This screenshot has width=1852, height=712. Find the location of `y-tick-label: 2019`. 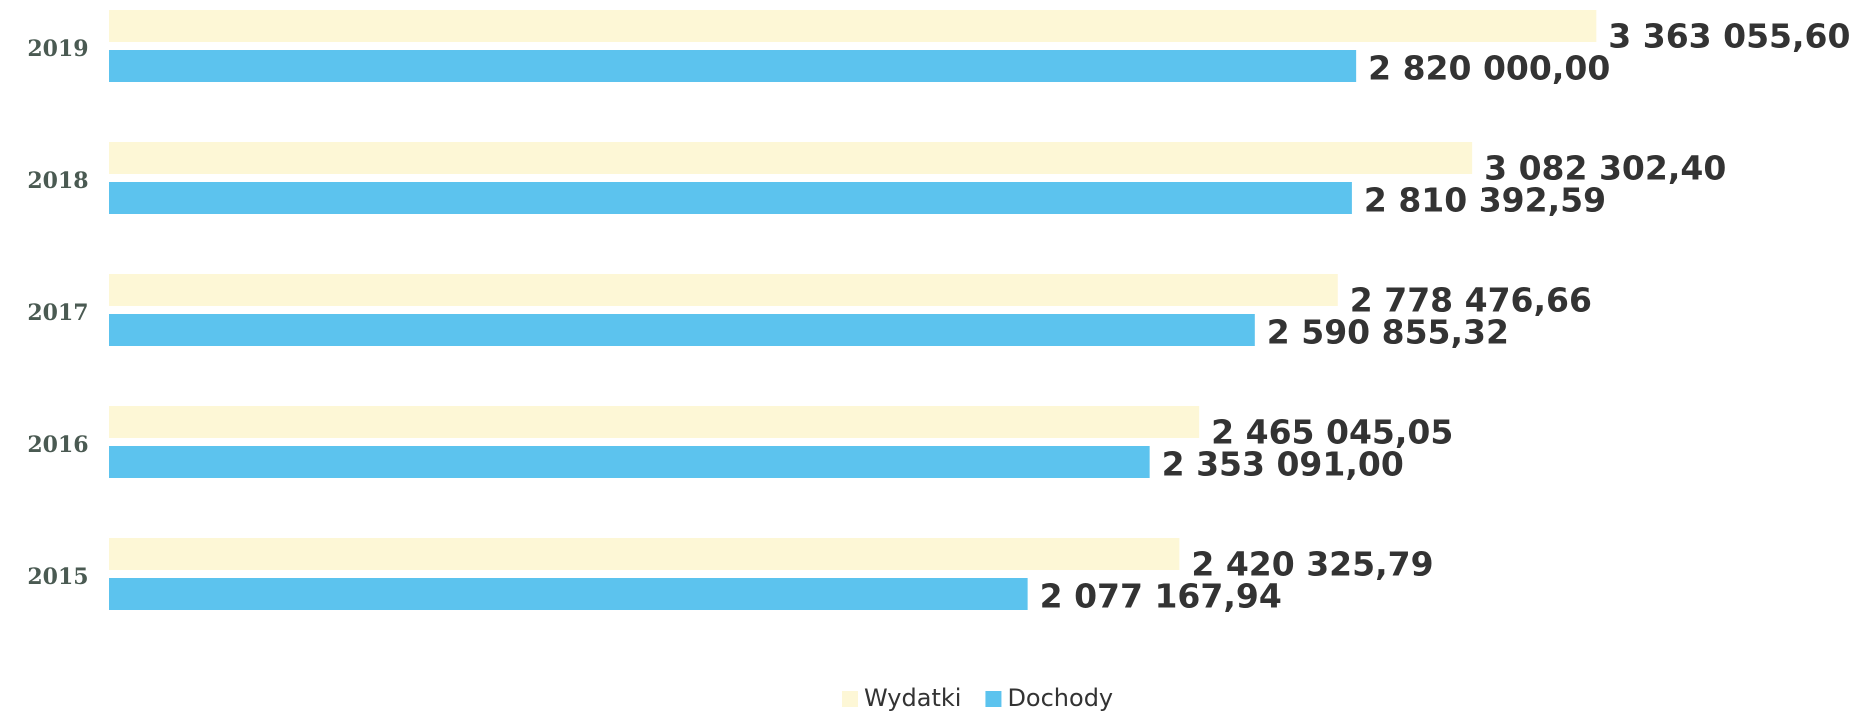

y-tick-label: 2019 is located at coordinates (57, 49).